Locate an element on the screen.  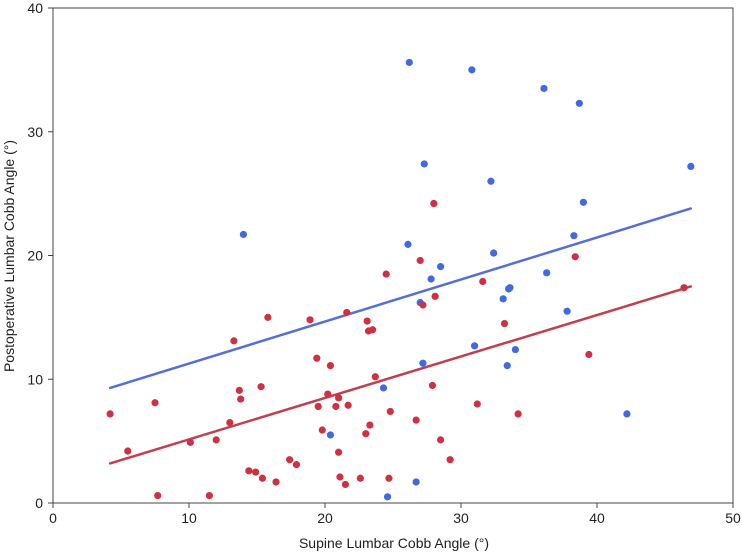
y-tick-label: 30 is located at coordinates (35, 132).